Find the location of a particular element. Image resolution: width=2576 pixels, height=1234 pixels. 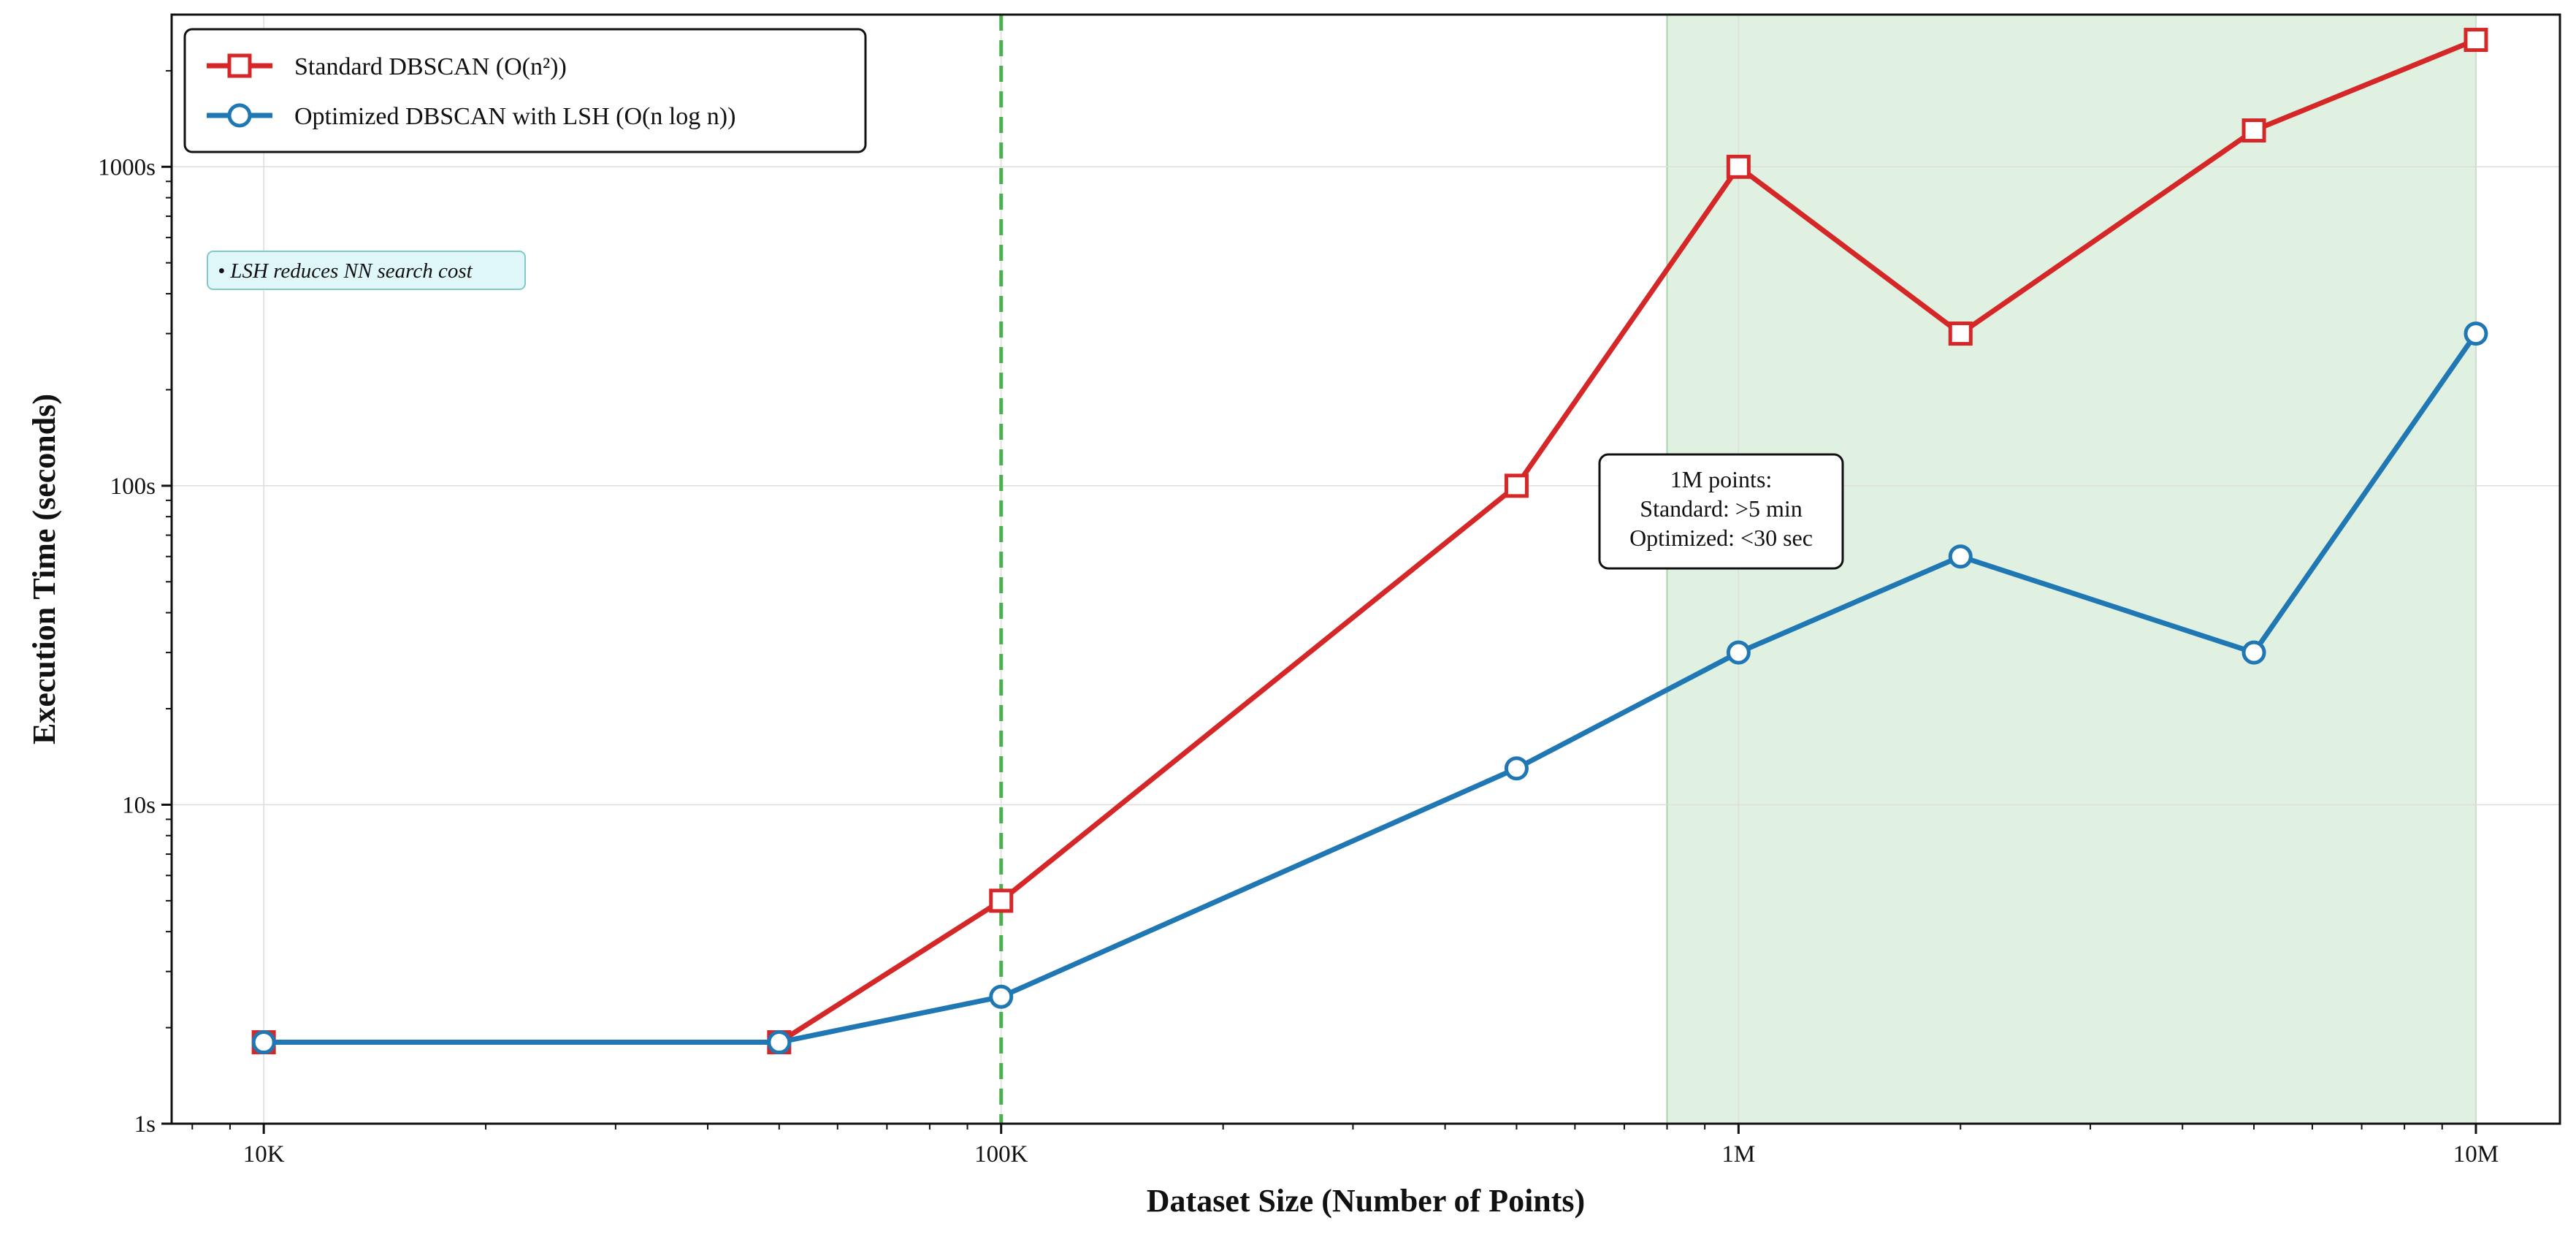

y-axis-label: Execution Time (seconds) is located at coordinates (44, 569).